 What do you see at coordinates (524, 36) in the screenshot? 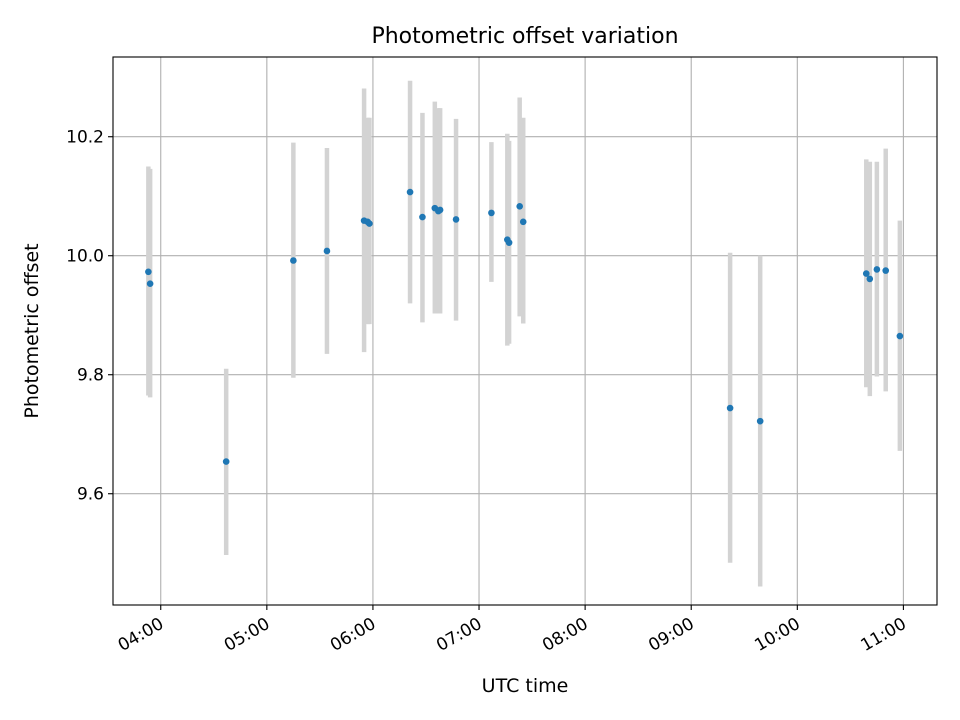
I see `chart-title: Photometric offset variation` at bounding box center [524, 36].